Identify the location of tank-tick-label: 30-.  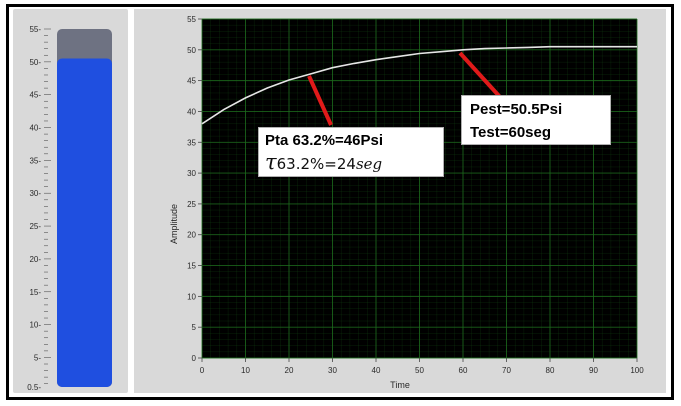
(35, 193).